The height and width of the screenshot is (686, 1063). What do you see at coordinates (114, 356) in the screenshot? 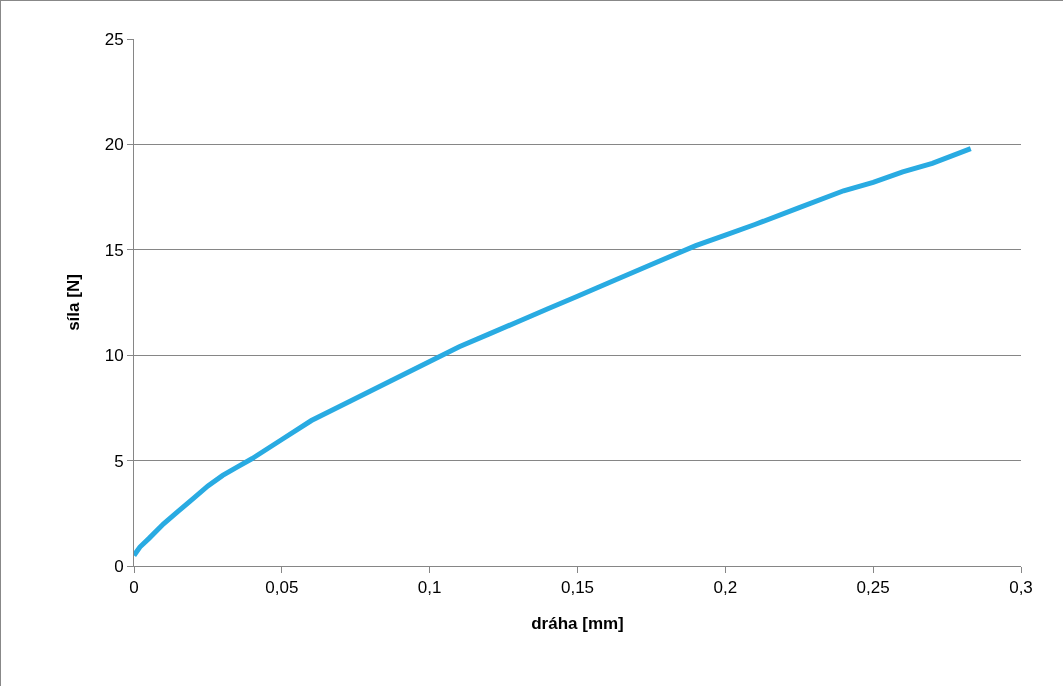
I see `y-tick-label: 10` at bounding box center [114, 356].